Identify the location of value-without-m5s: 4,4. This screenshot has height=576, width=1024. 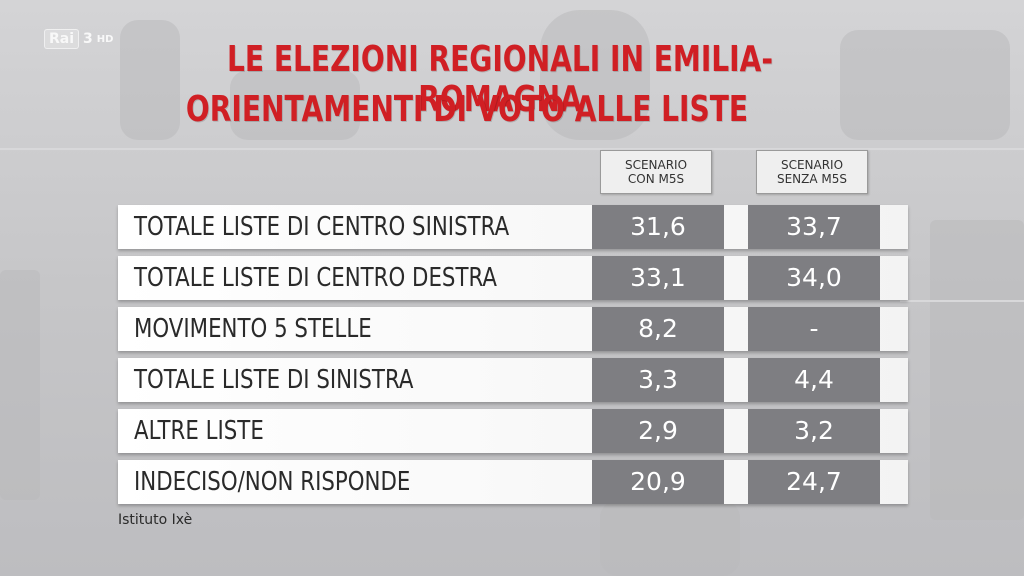
(814, 380).